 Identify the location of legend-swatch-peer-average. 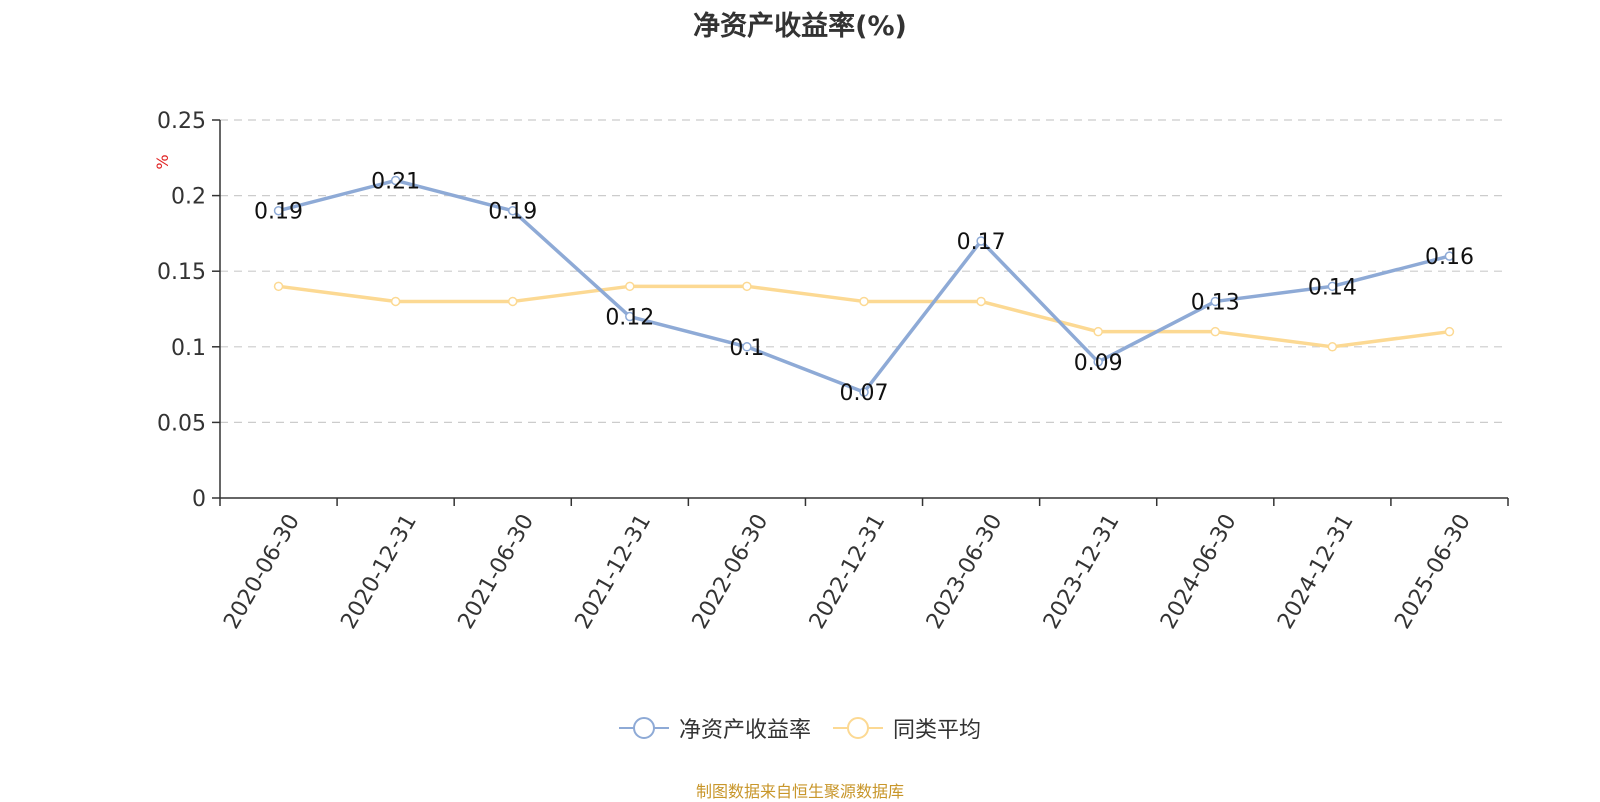
(858, 728).